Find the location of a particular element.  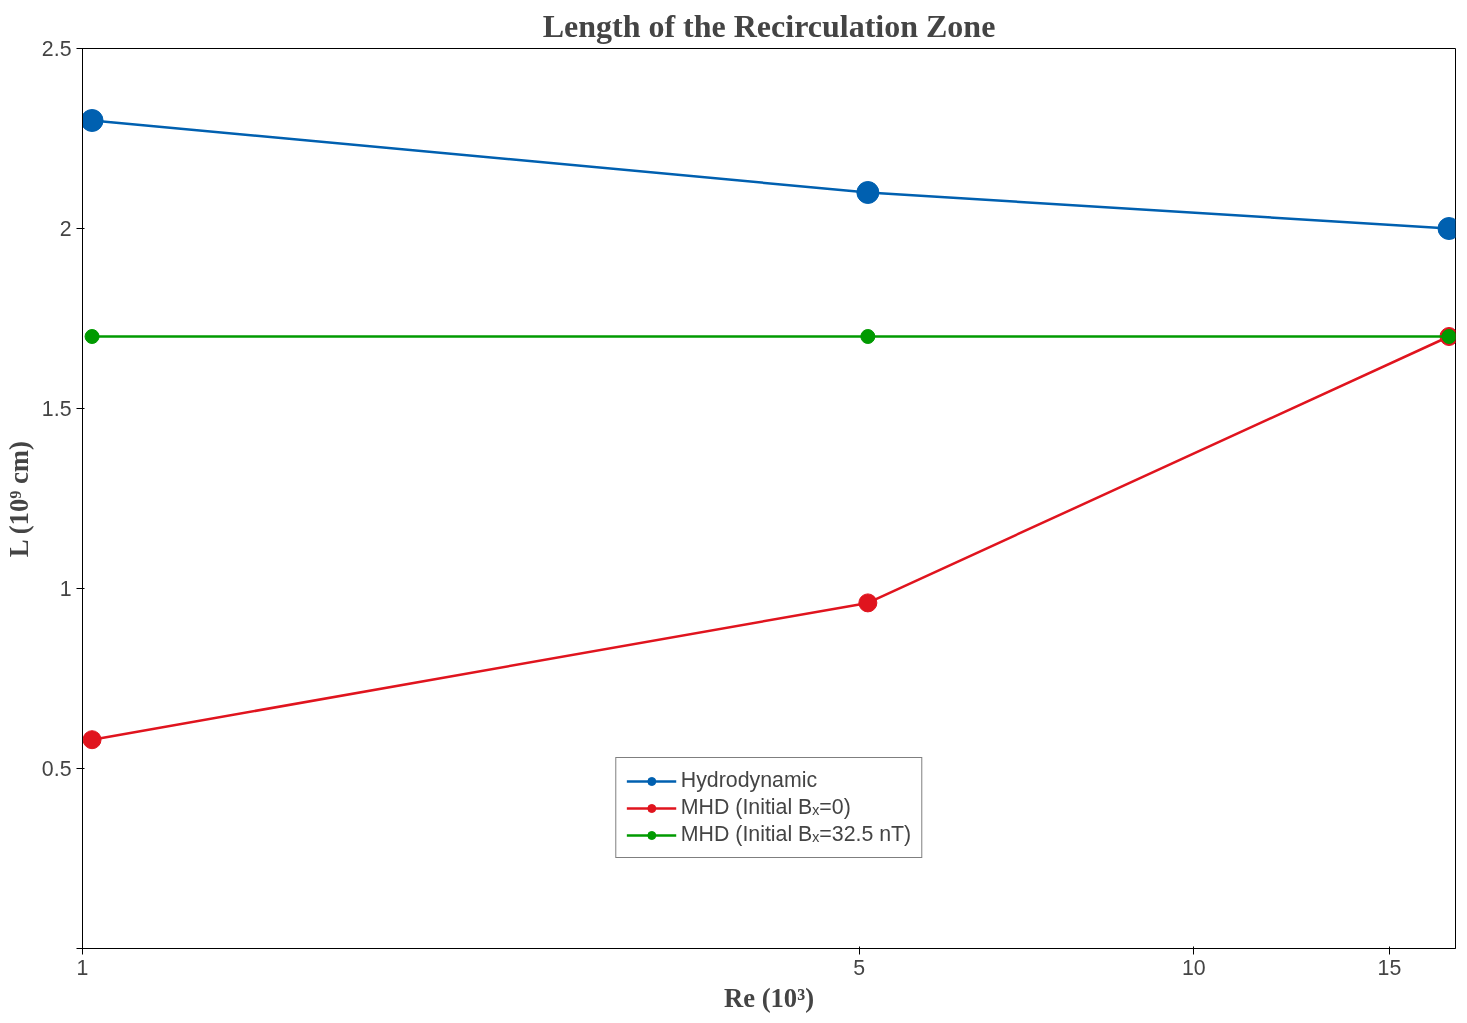

y-axis-title: L (10⁹ cm) is located at coordinates (18, 499).